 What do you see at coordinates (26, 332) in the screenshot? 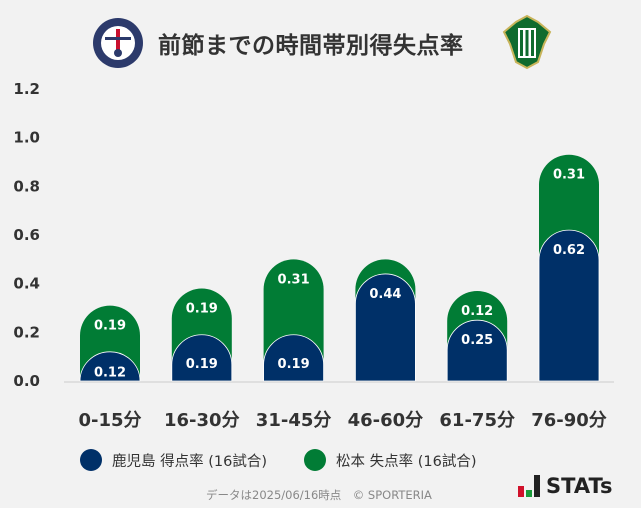
I see `y-tick-label: 0.2` at bounding box center [26, 332].